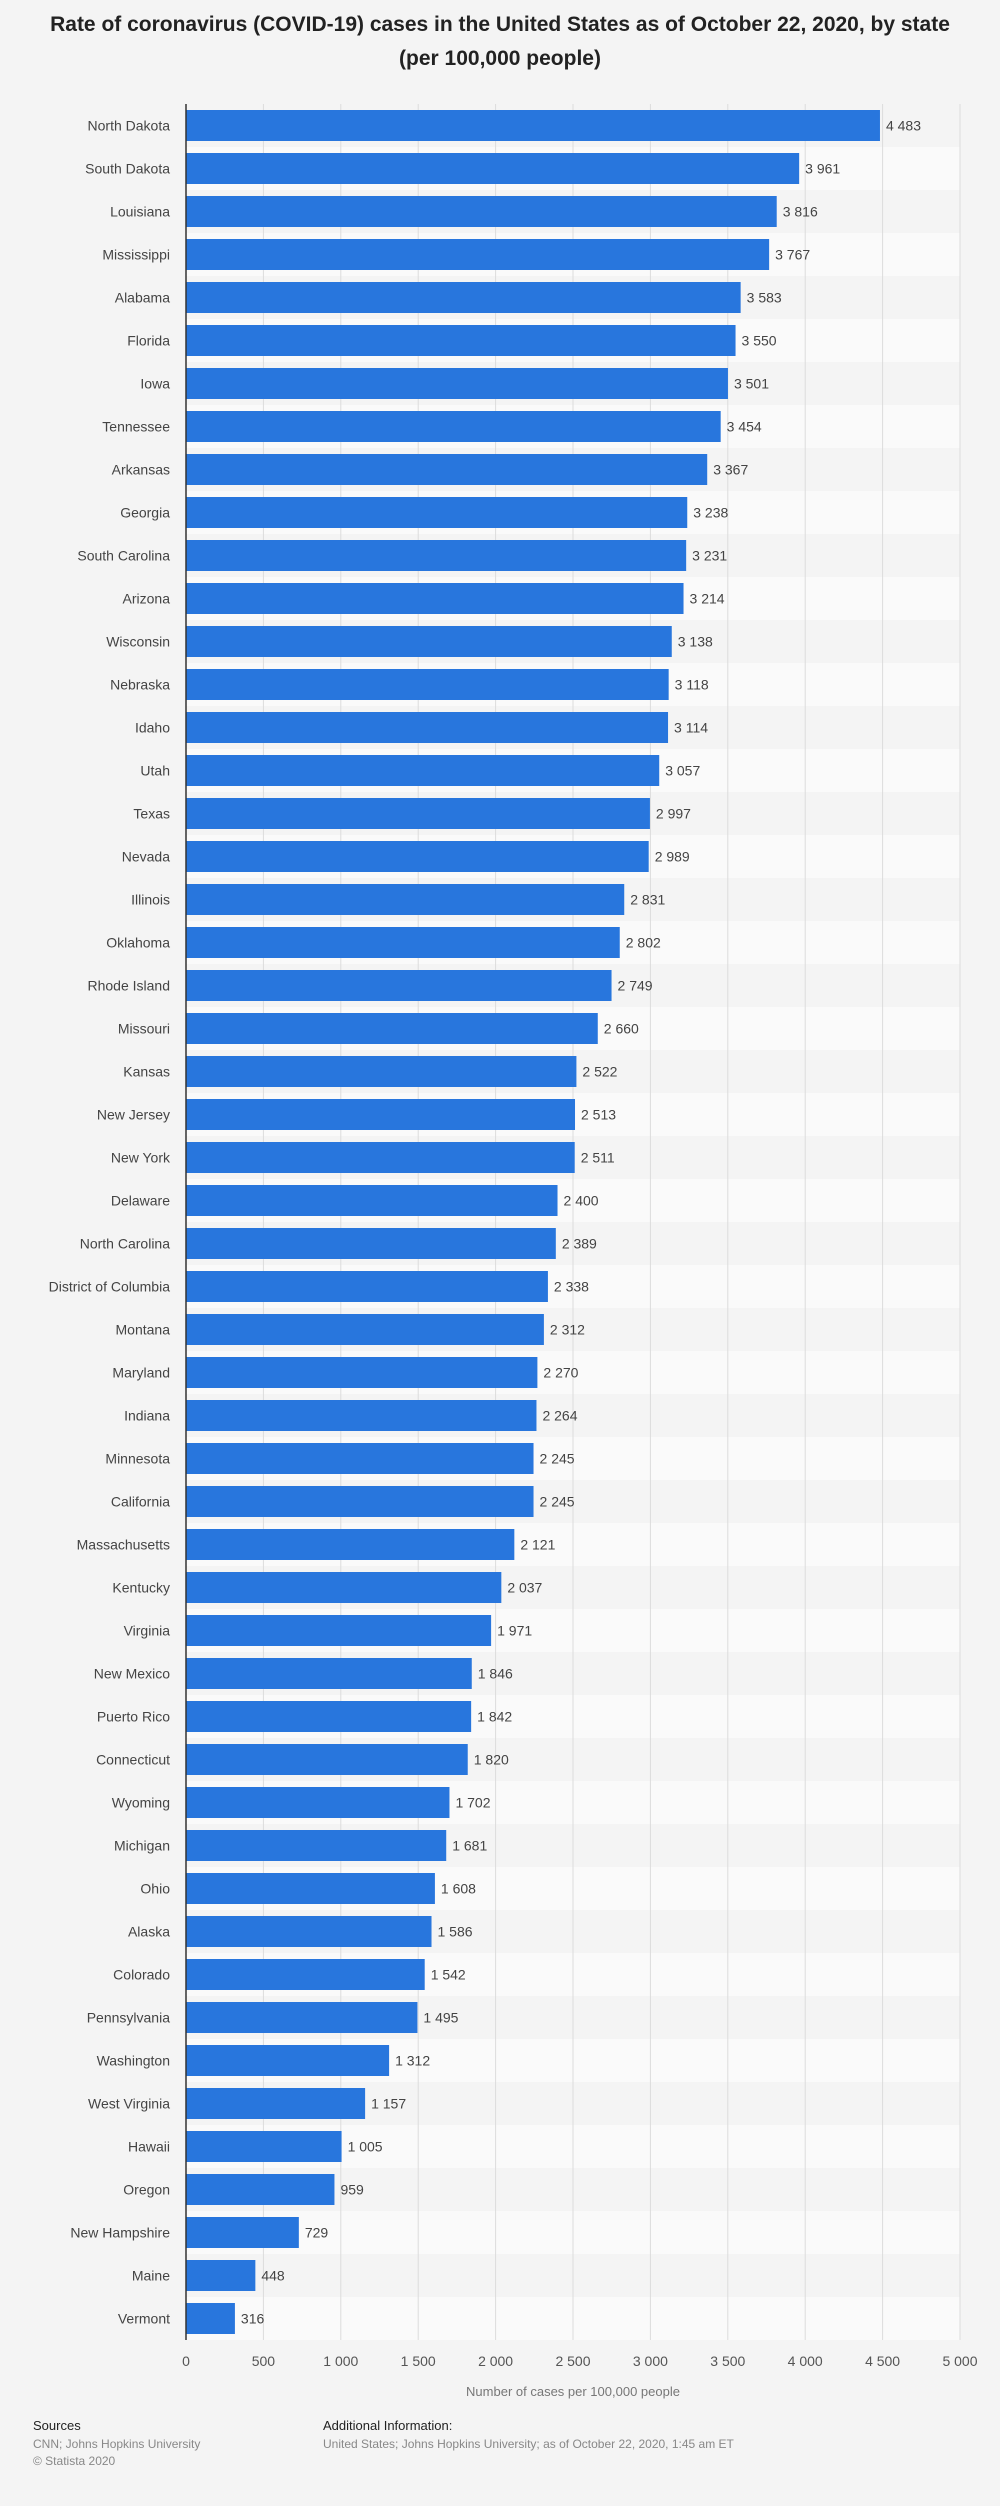 The height and width of the screenshot is (2506, 1000). Describe the element at coordinates (764, 298) in the screenshot. I see `value-label: 3 583` at that location.